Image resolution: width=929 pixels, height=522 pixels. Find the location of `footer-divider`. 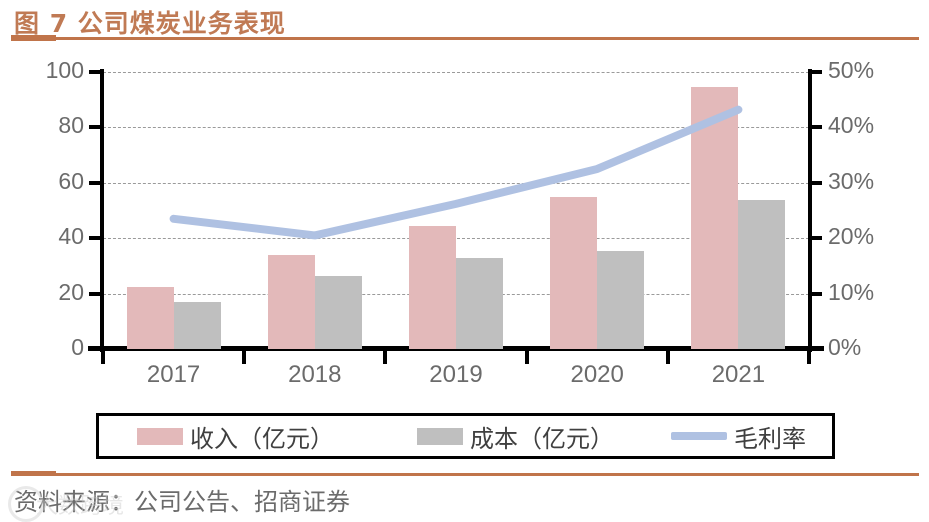

footer-divider is located at coordinates (465, 474).